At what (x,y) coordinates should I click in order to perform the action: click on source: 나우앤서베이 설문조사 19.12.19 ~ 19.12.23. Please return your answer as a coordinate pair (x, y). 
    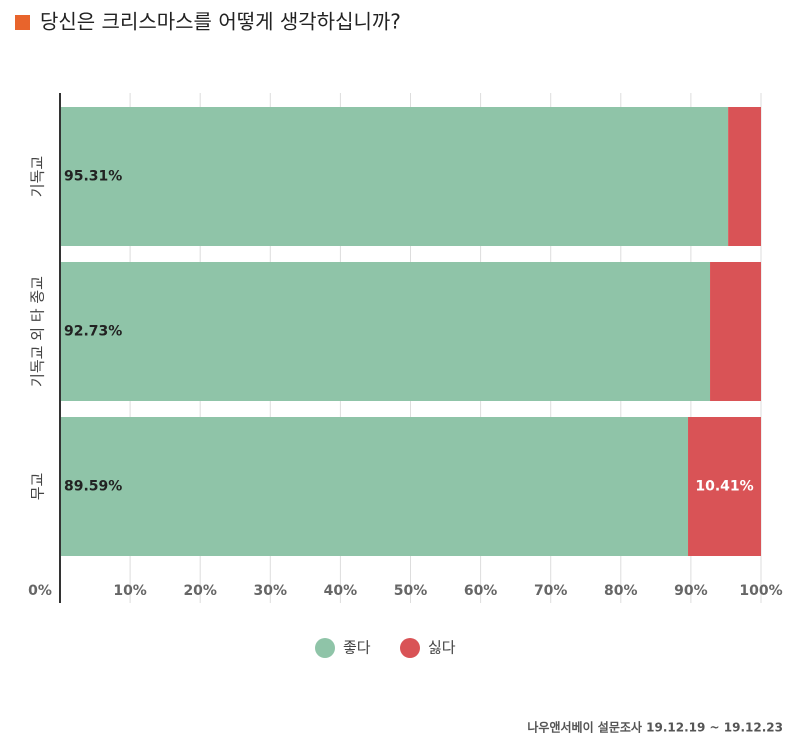
    Looking at the image, I should click on (655, 727).